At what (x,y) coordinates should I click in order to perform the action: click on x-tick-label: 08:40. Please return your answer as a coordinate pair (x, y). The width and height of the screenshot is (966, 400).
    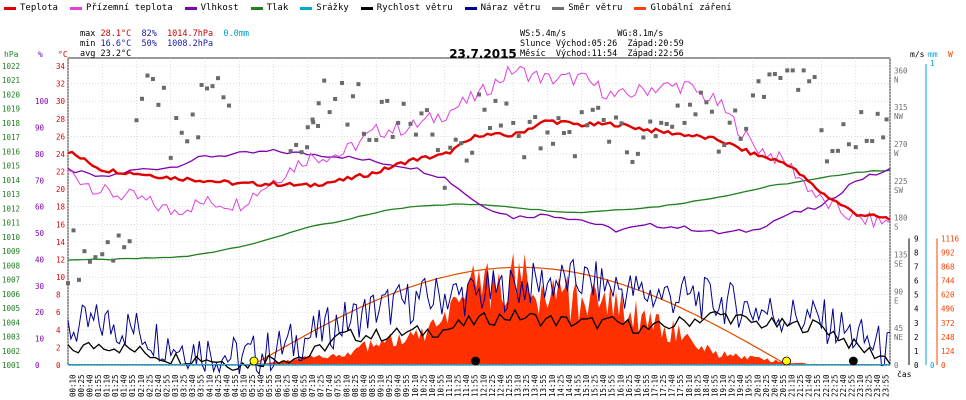
    Looking at the image, I should click on (363, 385).